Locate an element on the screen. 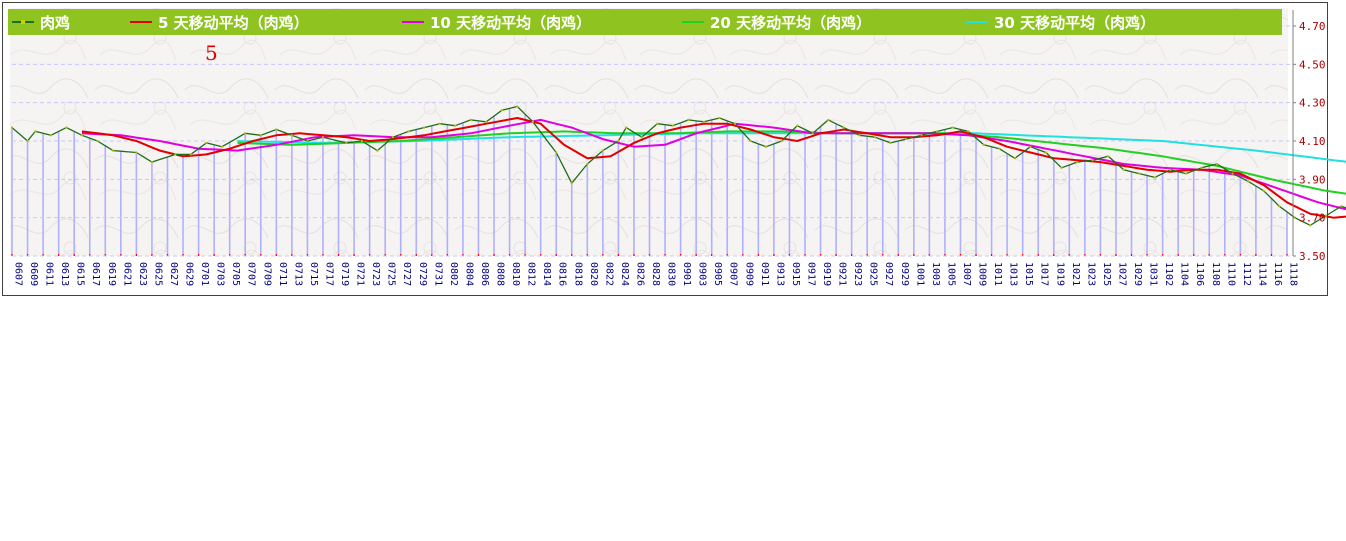  x-tick-label: 1001 is located at coordinates (919, 274).